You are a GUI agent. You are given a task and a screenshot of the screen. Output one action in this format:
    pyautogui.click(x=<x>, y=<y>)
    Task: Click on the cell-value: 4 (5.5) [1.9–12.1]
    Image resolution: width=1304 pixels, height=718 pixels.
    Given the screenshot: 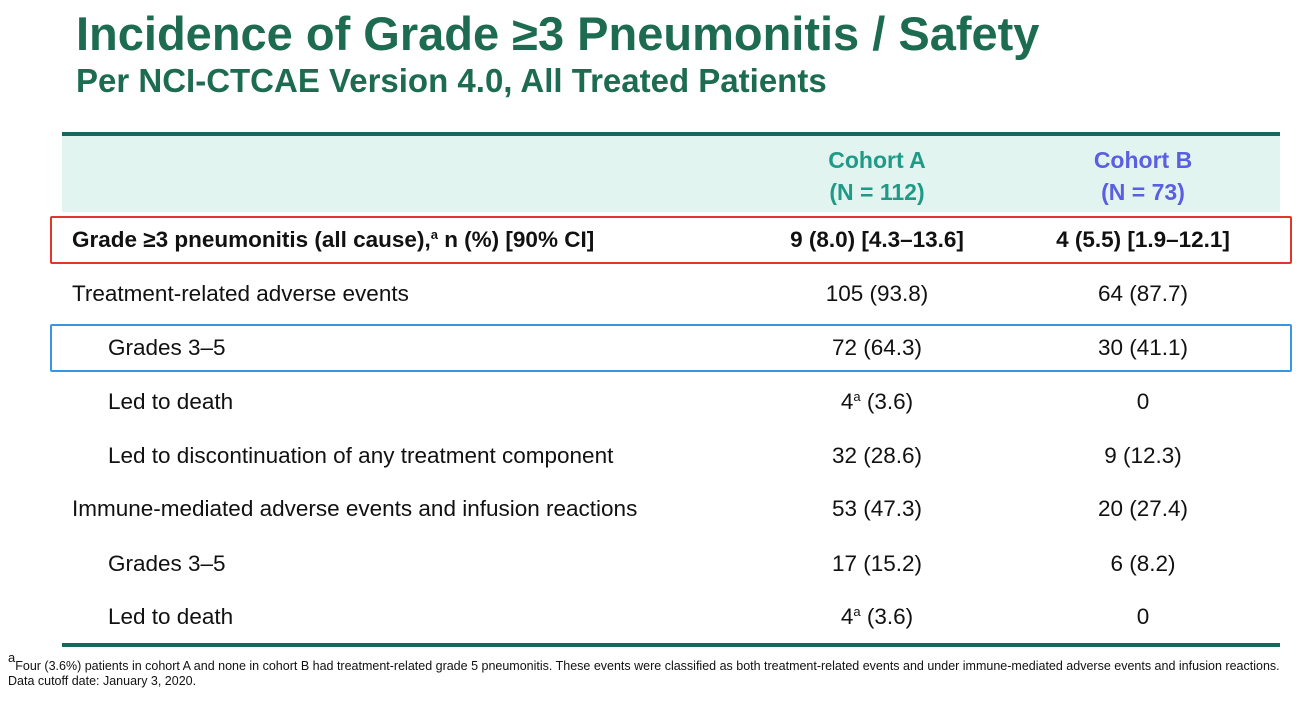 What is the action you would take?
    pyautogui.click(x=1143, y=240)
    